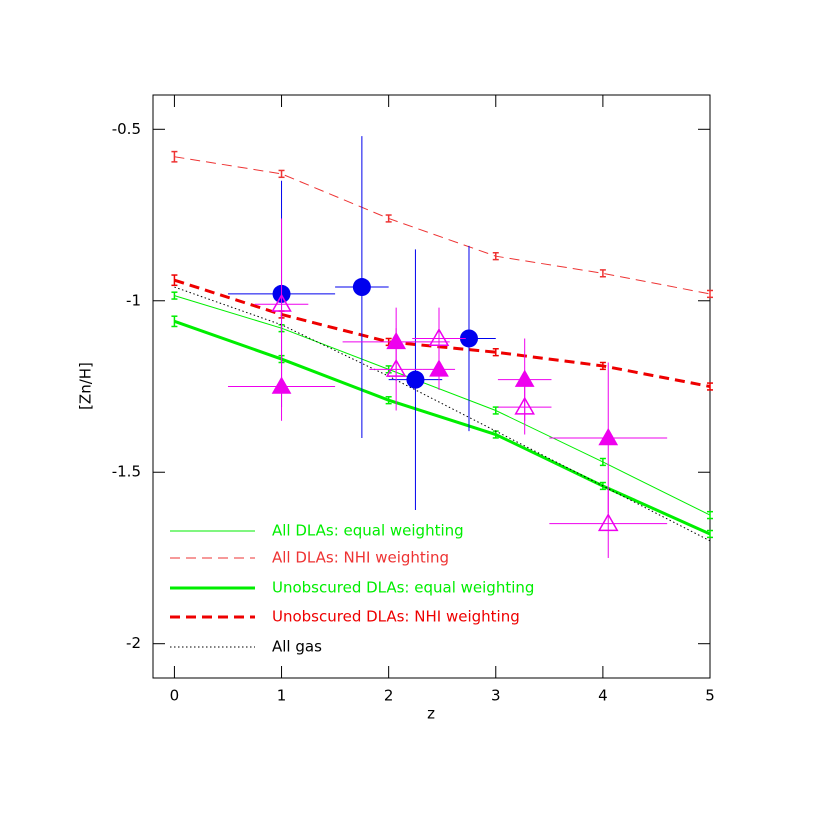 Image resolution: width=830 pixels, height=830 pixels. What do you see at coordinates (389, 696) in the screenshot?
I see `x-tick-label: 2` at bounding box center [389, 696].